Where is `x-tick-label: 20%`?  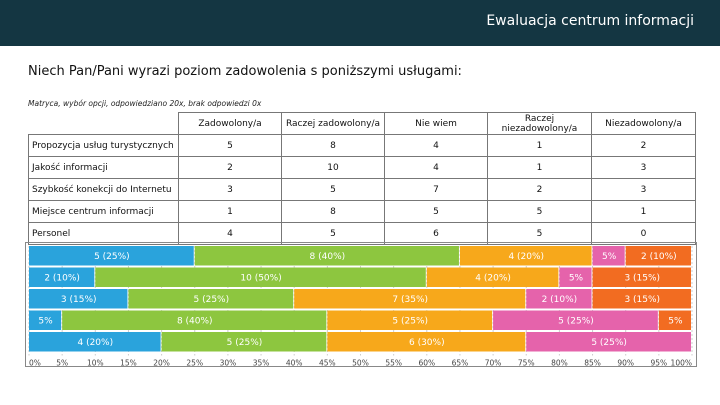 x-tick-label: 20% is located at coordinates (161, 363).